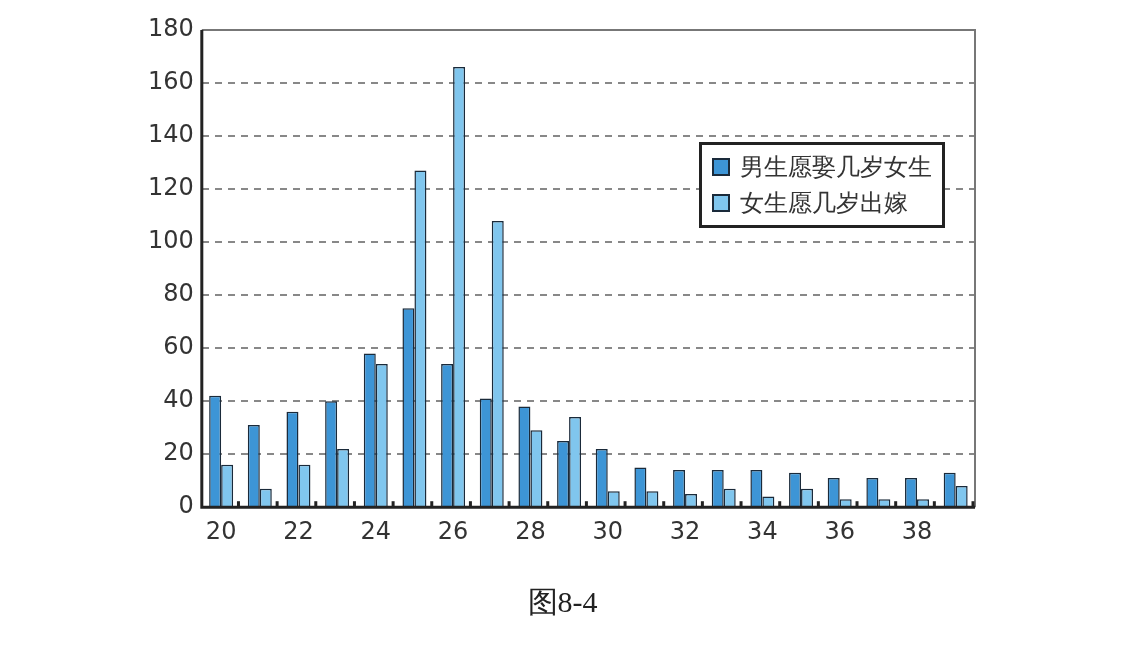 This screenshot has width=1125, height=652. What do you see at coordinates (178, 399) in the screenshot?
I see `y-tick-label: 40` at bounding box center [178, 399].